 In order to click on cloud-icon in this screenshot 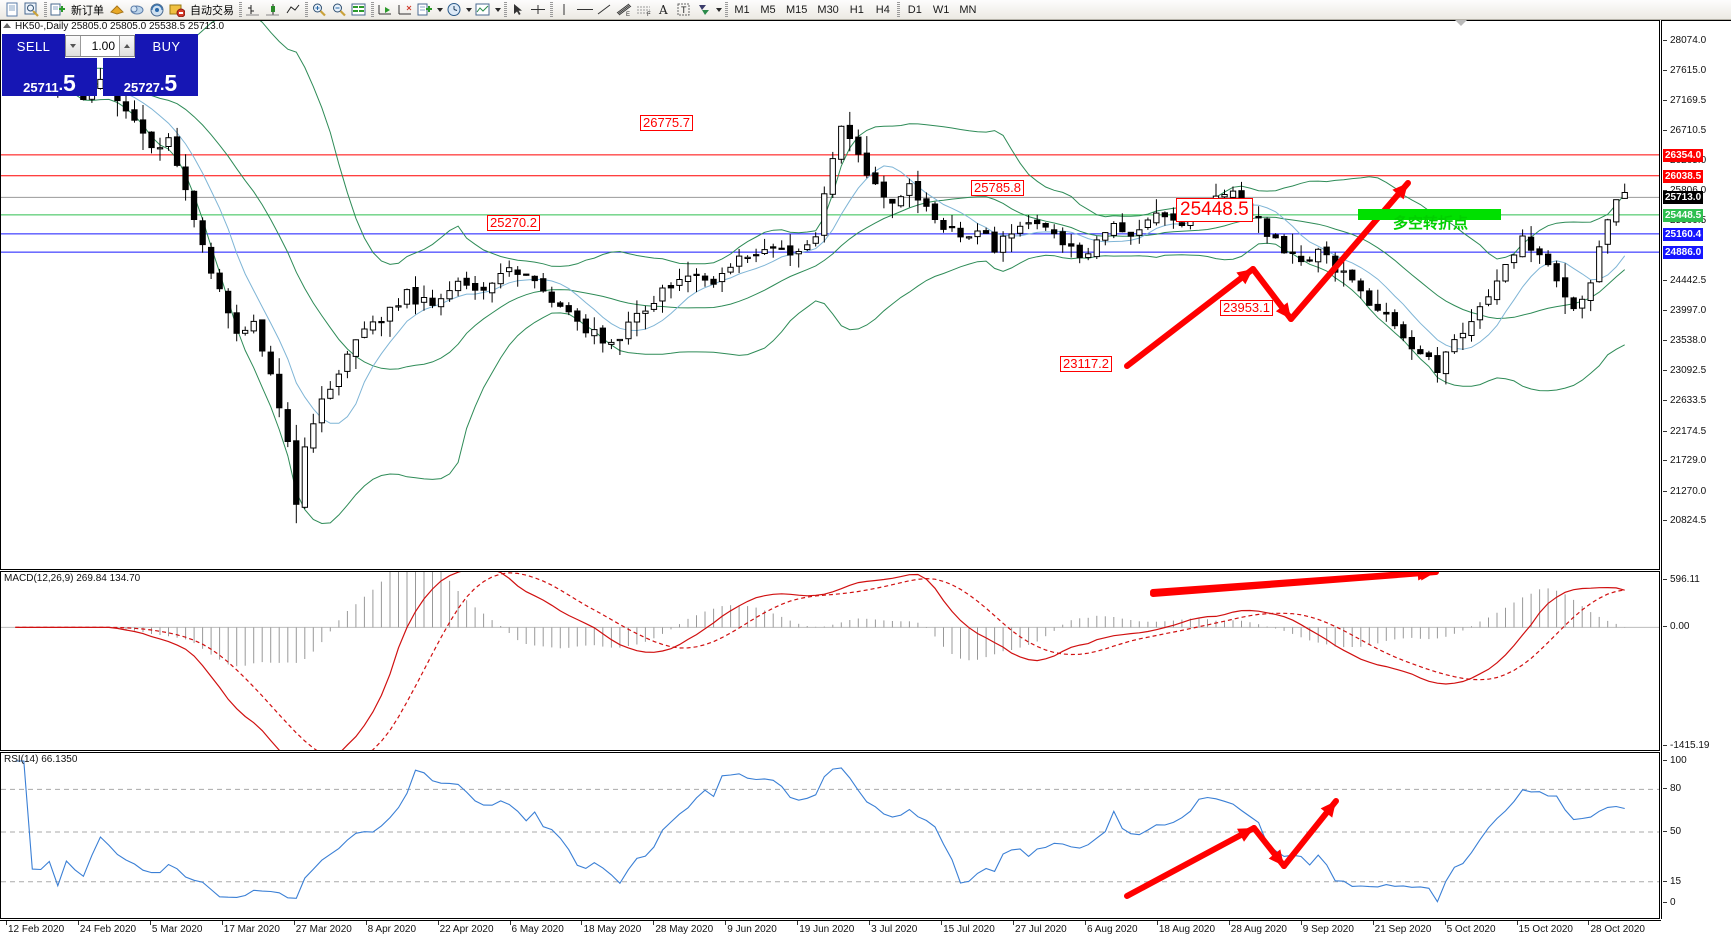, I will do `click(137, 10)`.